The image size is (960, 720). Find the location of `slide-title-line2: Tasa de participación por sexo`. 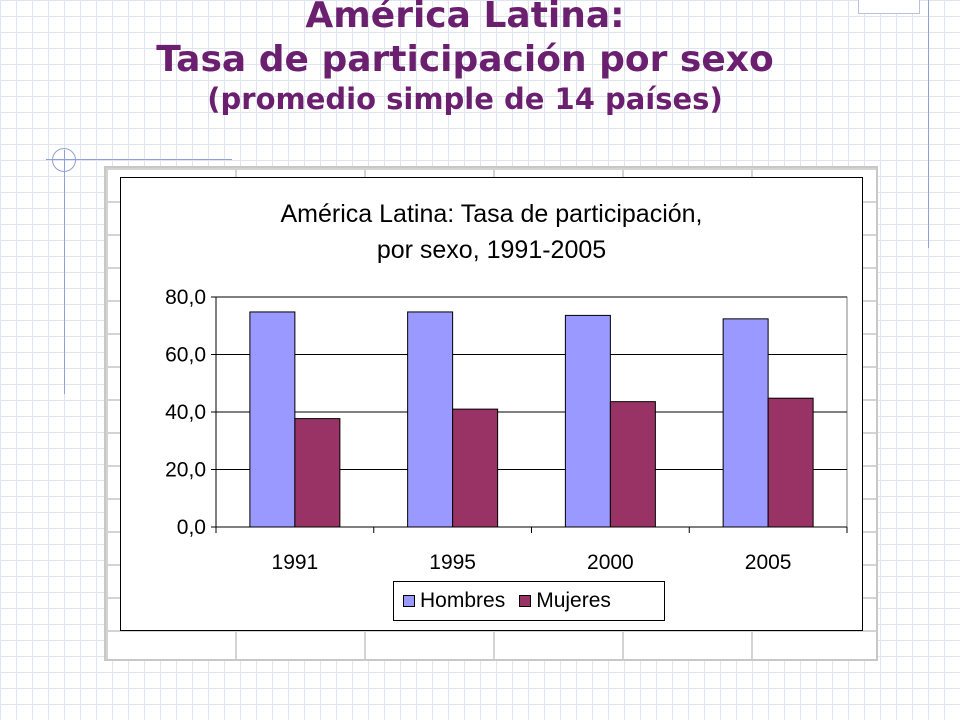

slide-title-line2: Tasa de participación por sexo is located at coordinates (465, 59).